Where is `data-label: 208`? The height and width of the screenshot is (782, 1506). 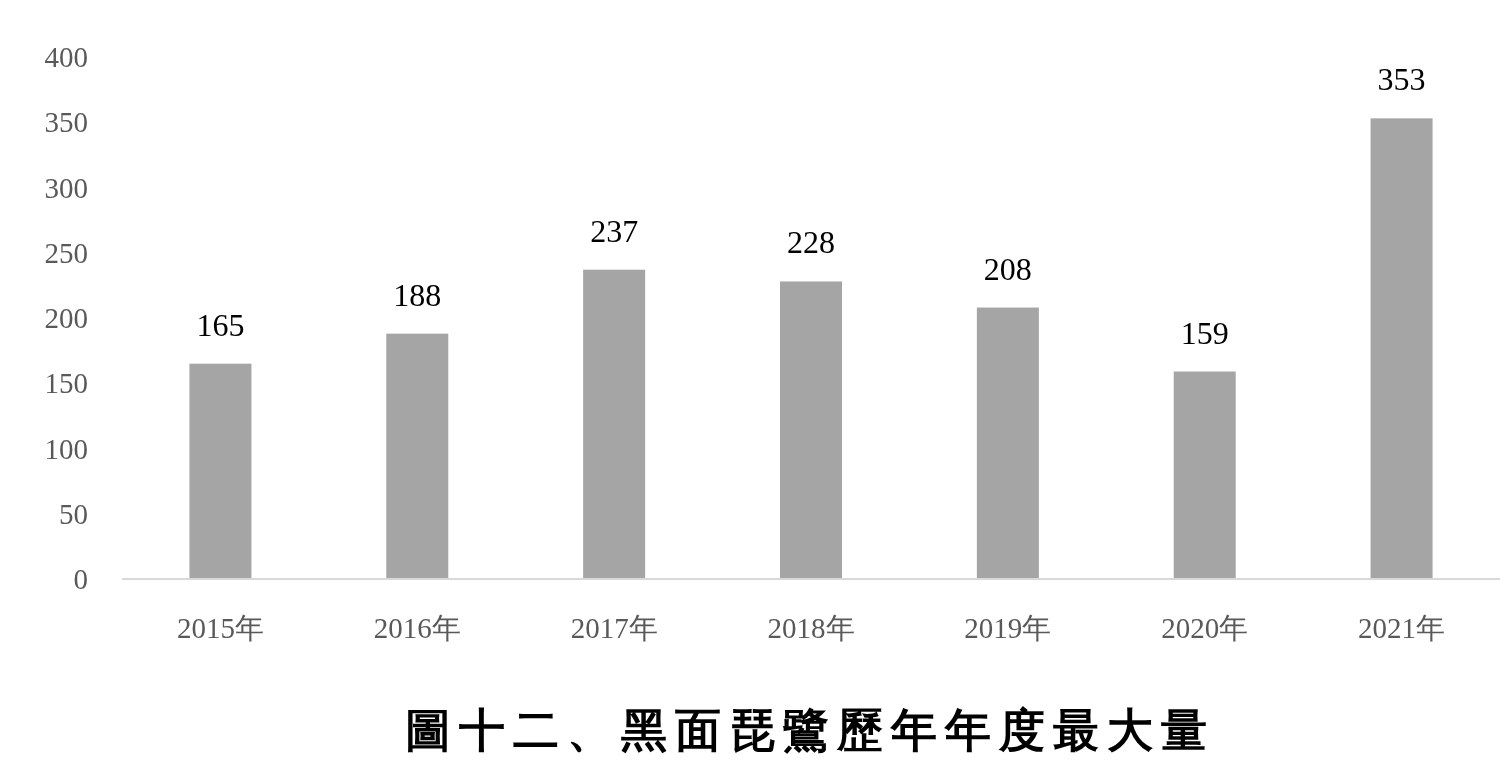
data-label: 208 is located at coordinates (1007, 268).